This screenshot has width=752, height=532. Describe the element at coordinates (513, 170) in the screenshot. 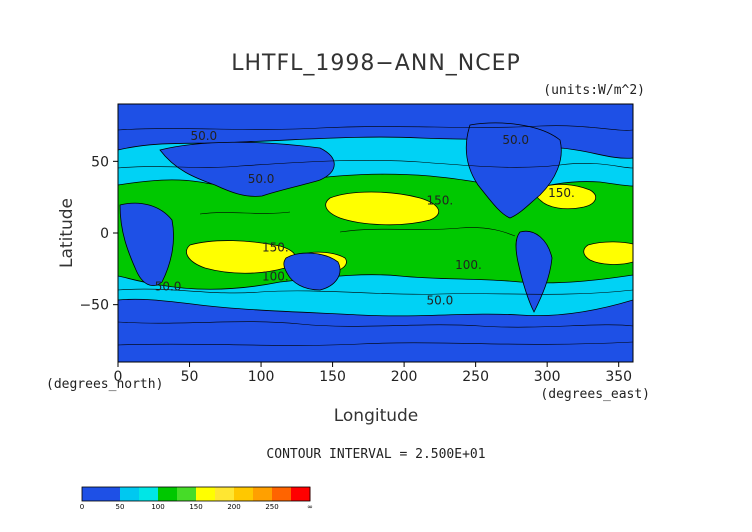

I see `land-north-america` at that location.